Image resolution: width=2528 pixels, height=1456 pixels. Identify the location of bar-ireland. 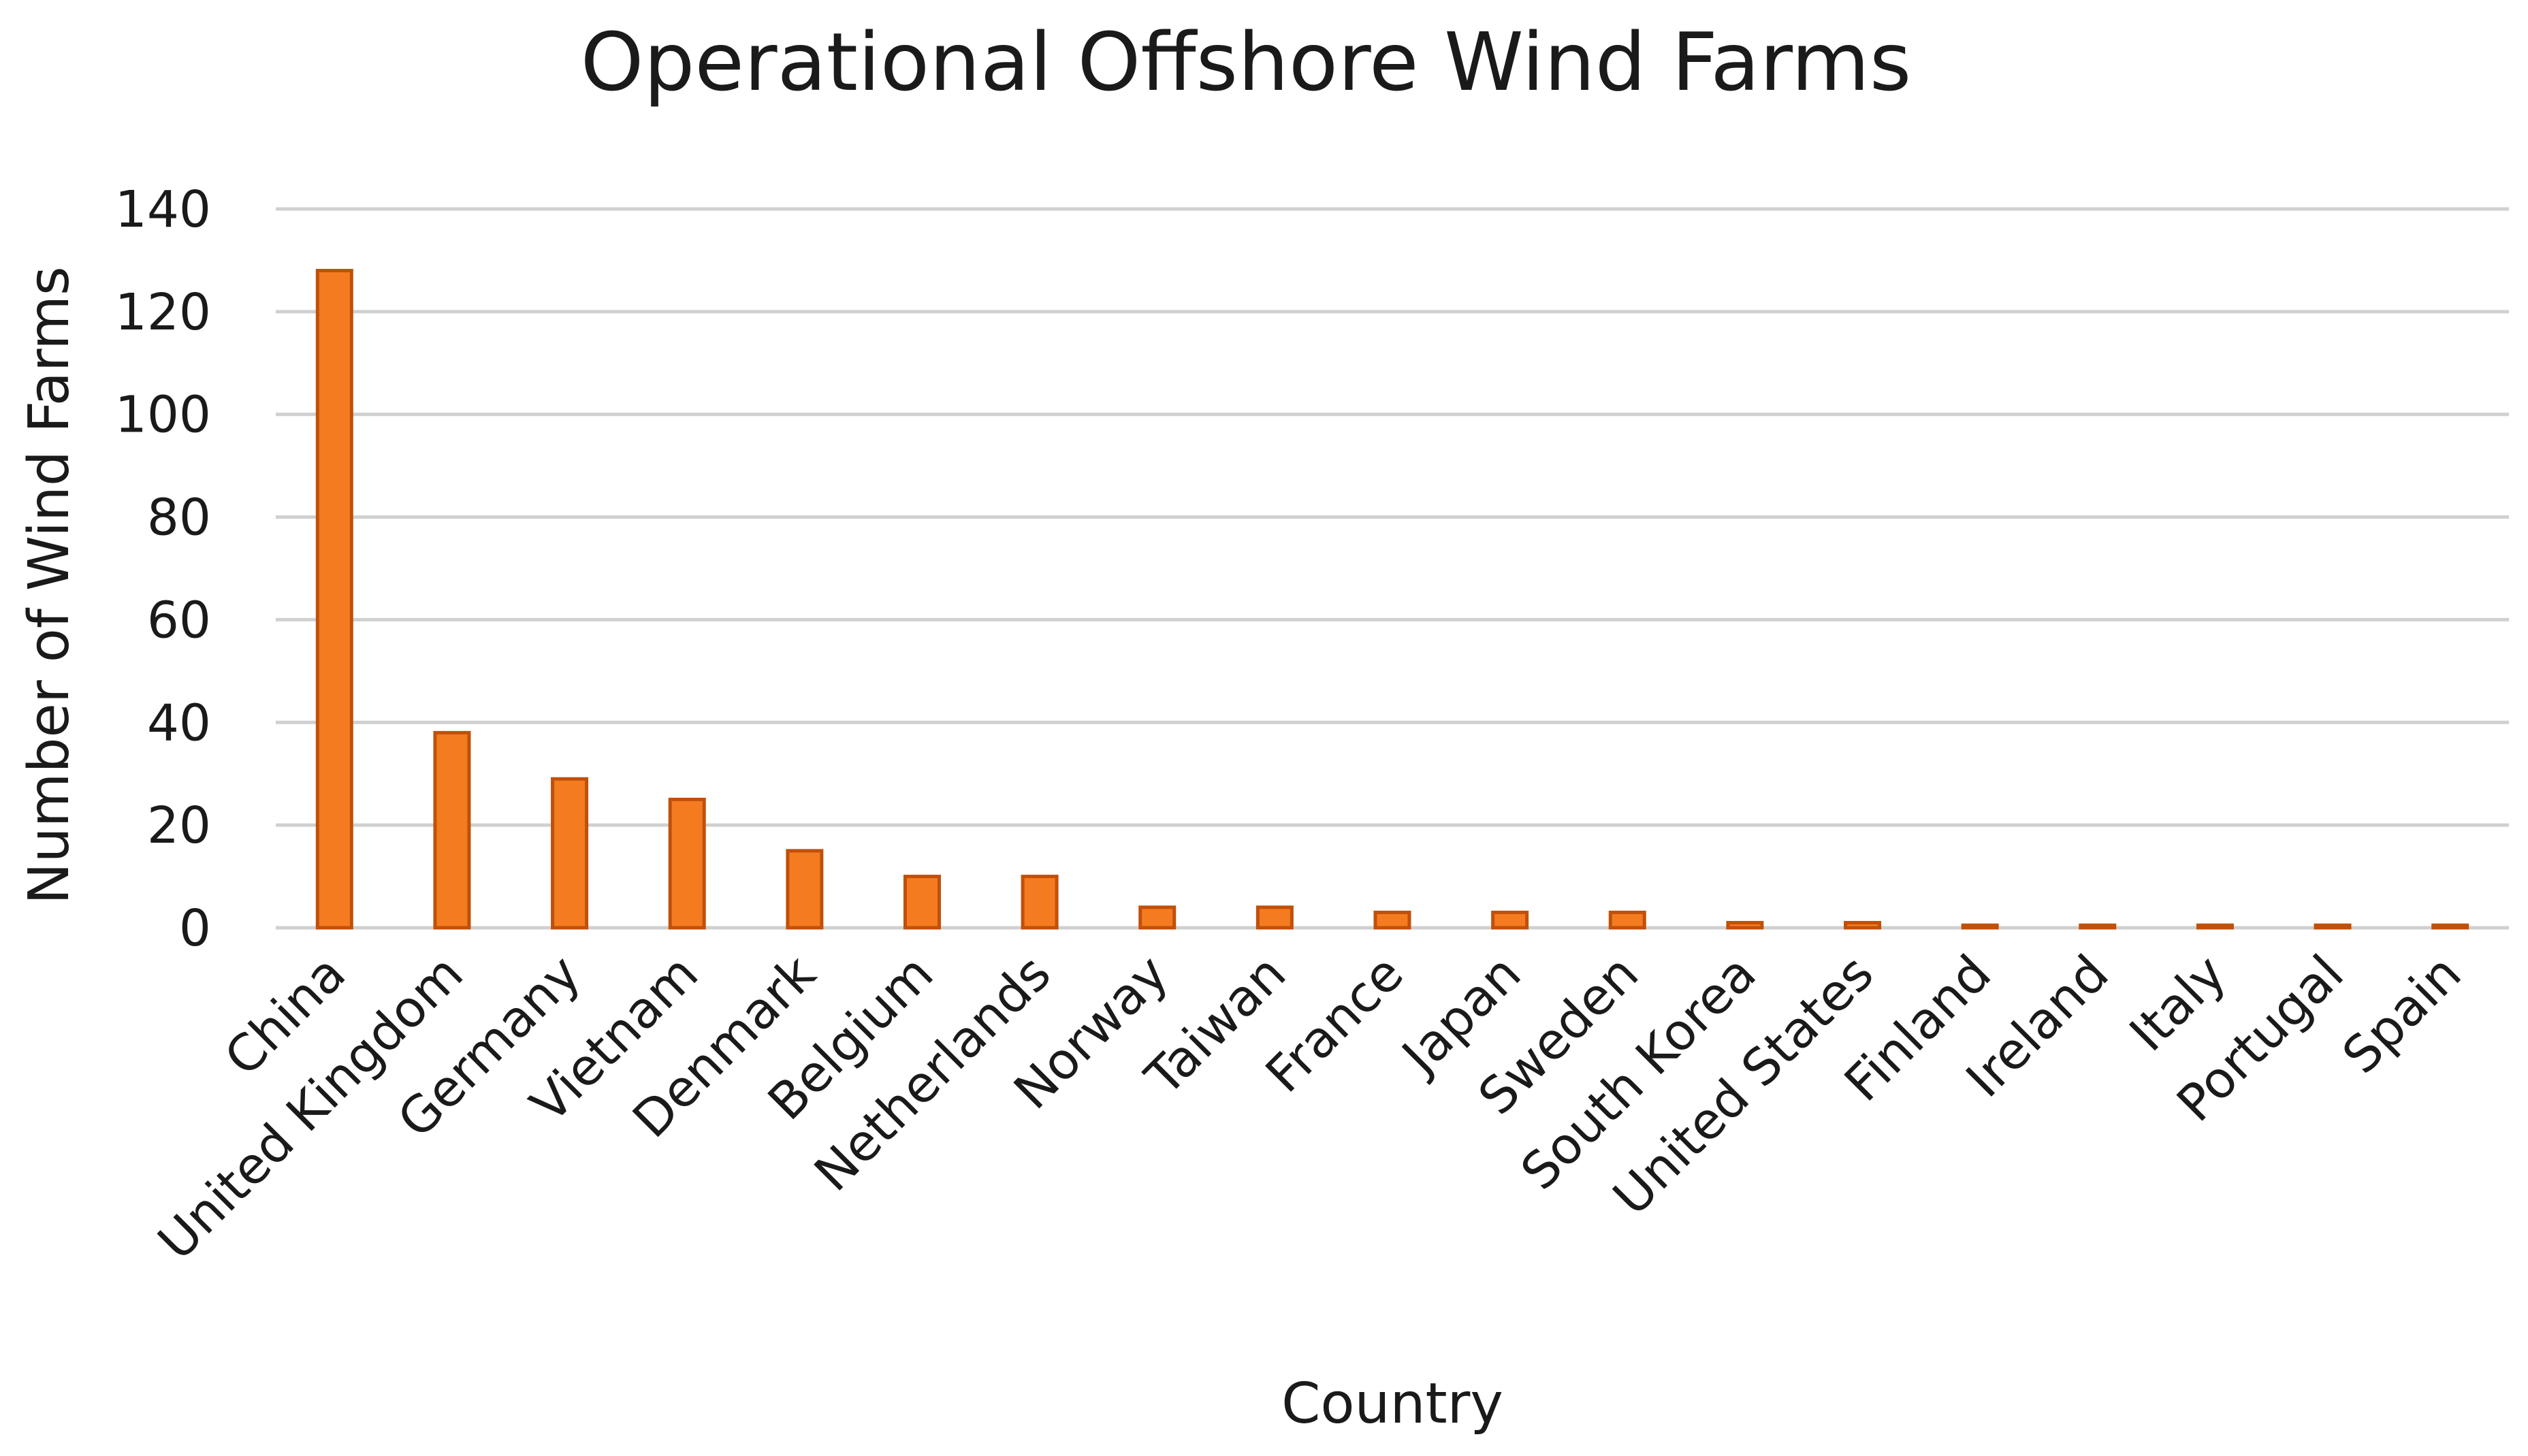
(2098, 927).